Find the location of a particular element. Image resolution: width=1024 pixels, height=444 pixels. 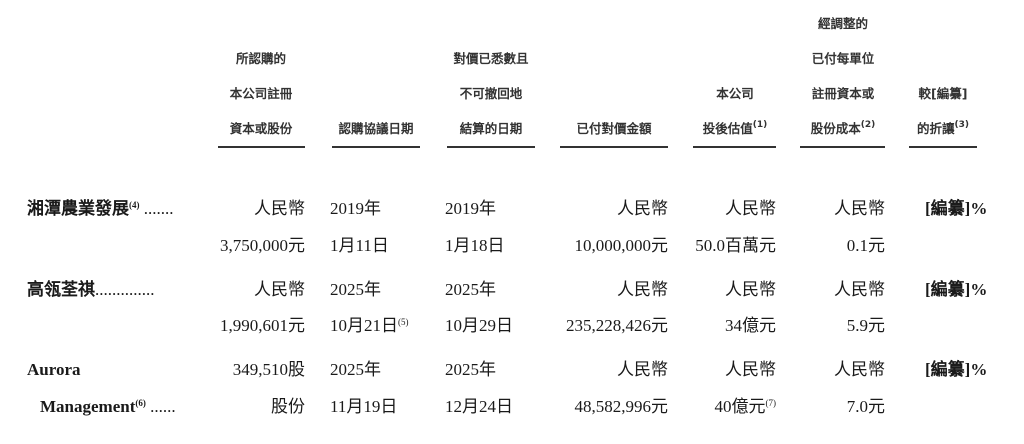

cell-value: 1,990,601元 is located at coordinates (262, 325).